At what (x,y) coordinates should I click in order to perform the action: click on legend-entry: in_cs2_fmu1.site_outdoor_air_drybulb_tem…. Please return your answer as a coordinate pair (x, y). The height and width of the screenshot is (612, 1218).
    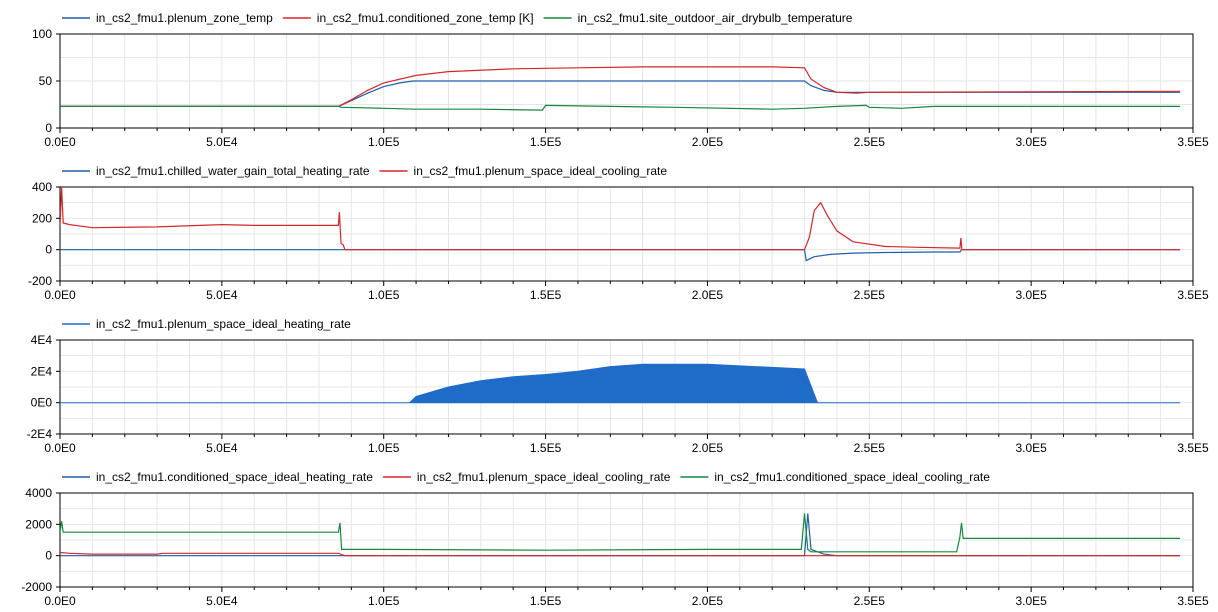
    Looking at the image, I should click on (715, 18).